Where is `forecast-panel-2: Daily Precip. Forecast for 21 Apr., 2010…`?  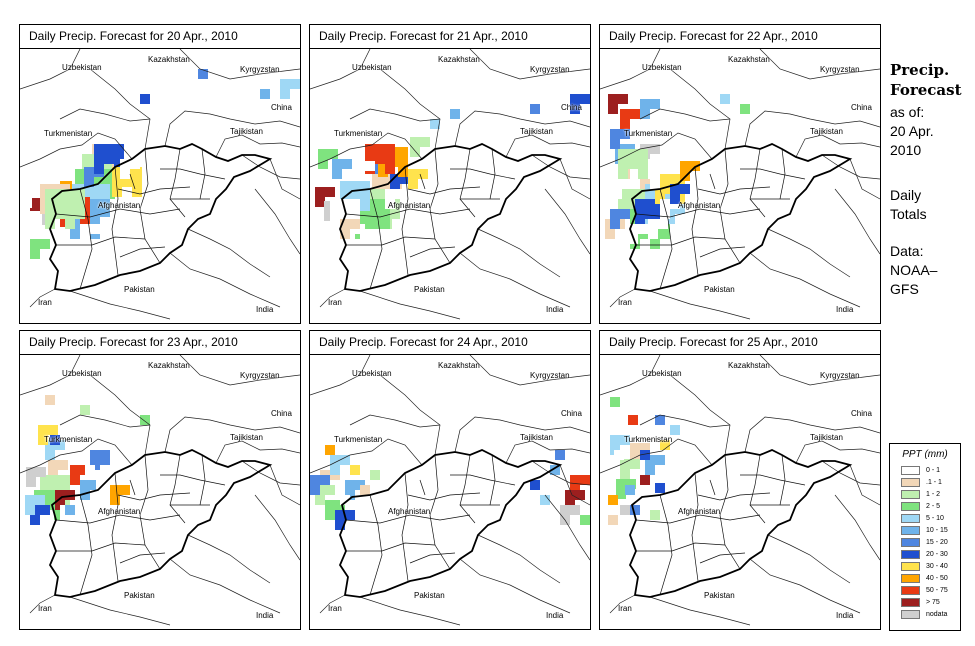 forecast-panel-2: Daily Precip. Forecast for 21 Apr., 2010… is located at coordinates (450, 174).